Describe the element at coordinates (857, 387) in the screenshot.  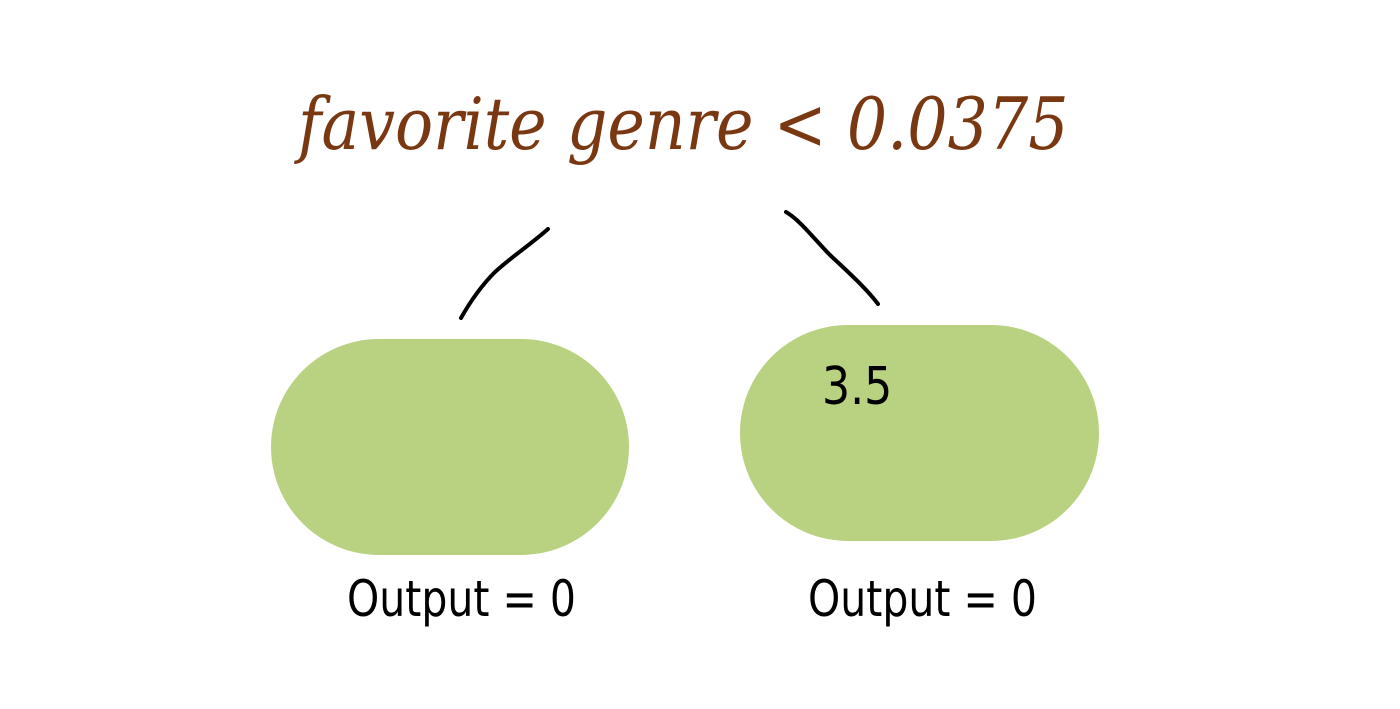
I see `right-leaf-value: 3.5` at that location.